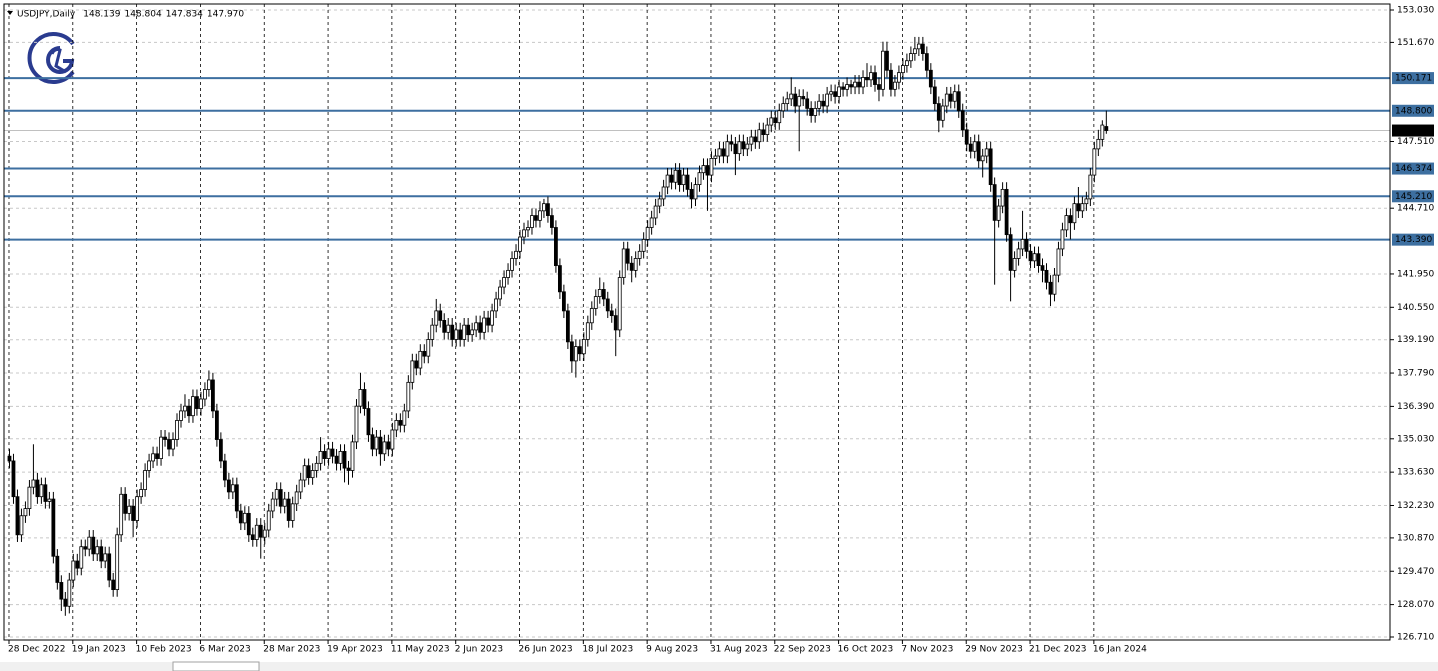 The height and width of the screenshot is (671, 1438). I want to click on level-label: 143.390, so click(1413, 240).